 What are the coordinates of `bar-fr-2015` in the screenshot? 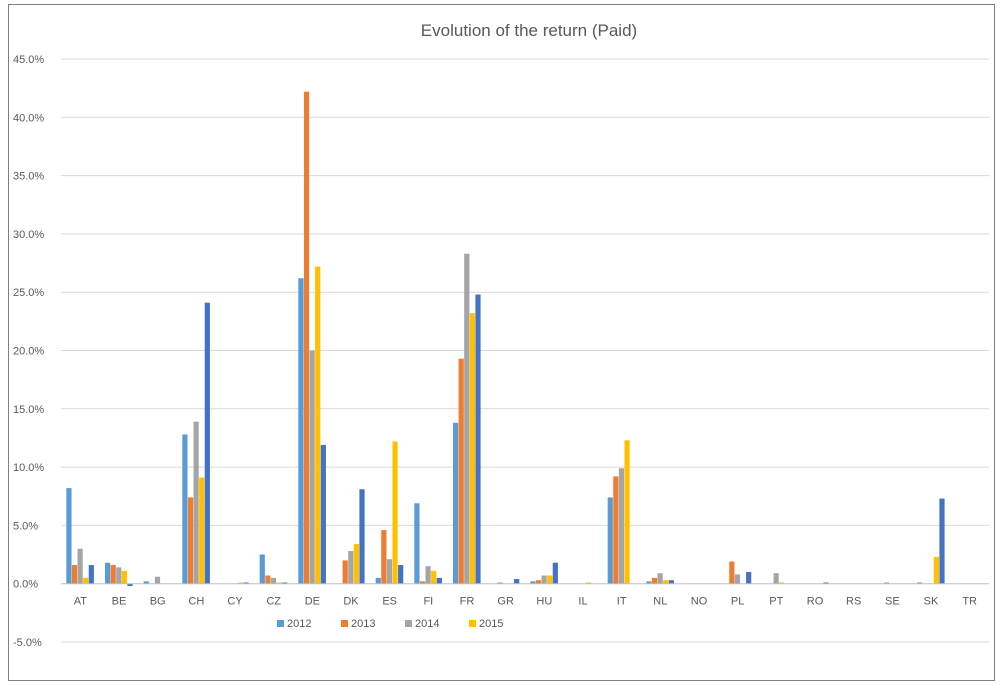 It's located at (472, 448).